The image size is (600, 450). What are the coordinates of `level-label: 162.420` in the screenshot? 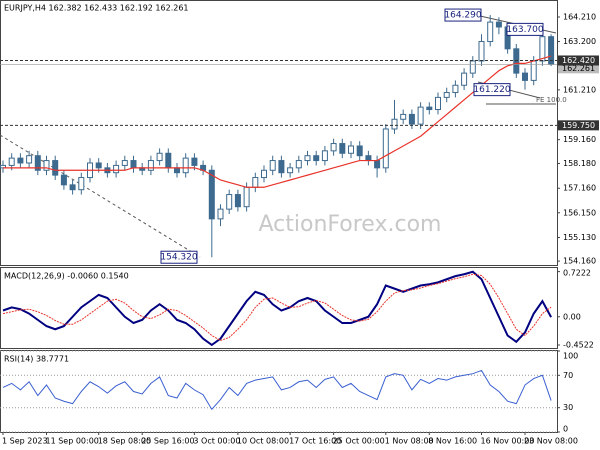 It's located at (578, 60).